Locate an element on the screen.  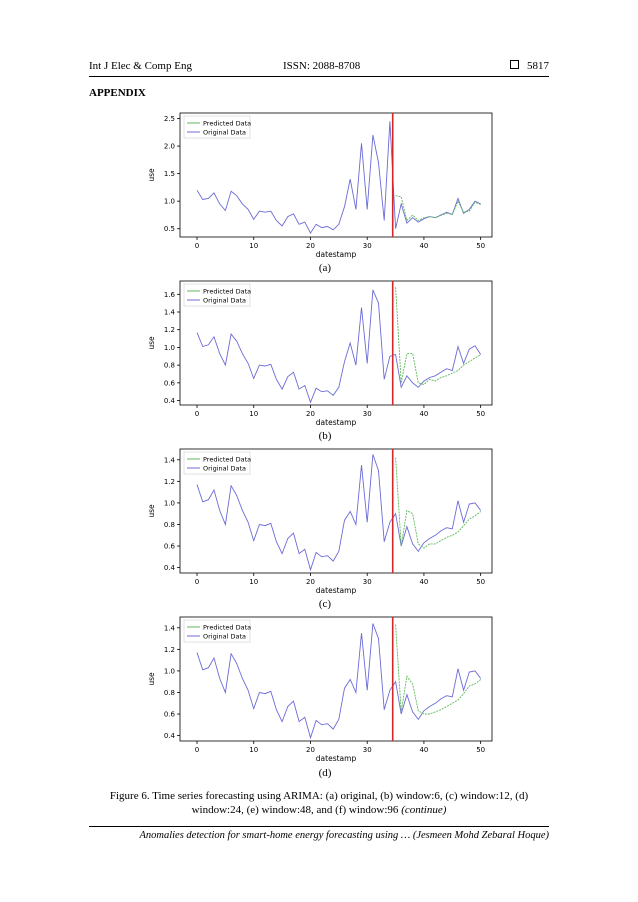
y-tick-label: 2.0 is located at coordinates (169, 147).